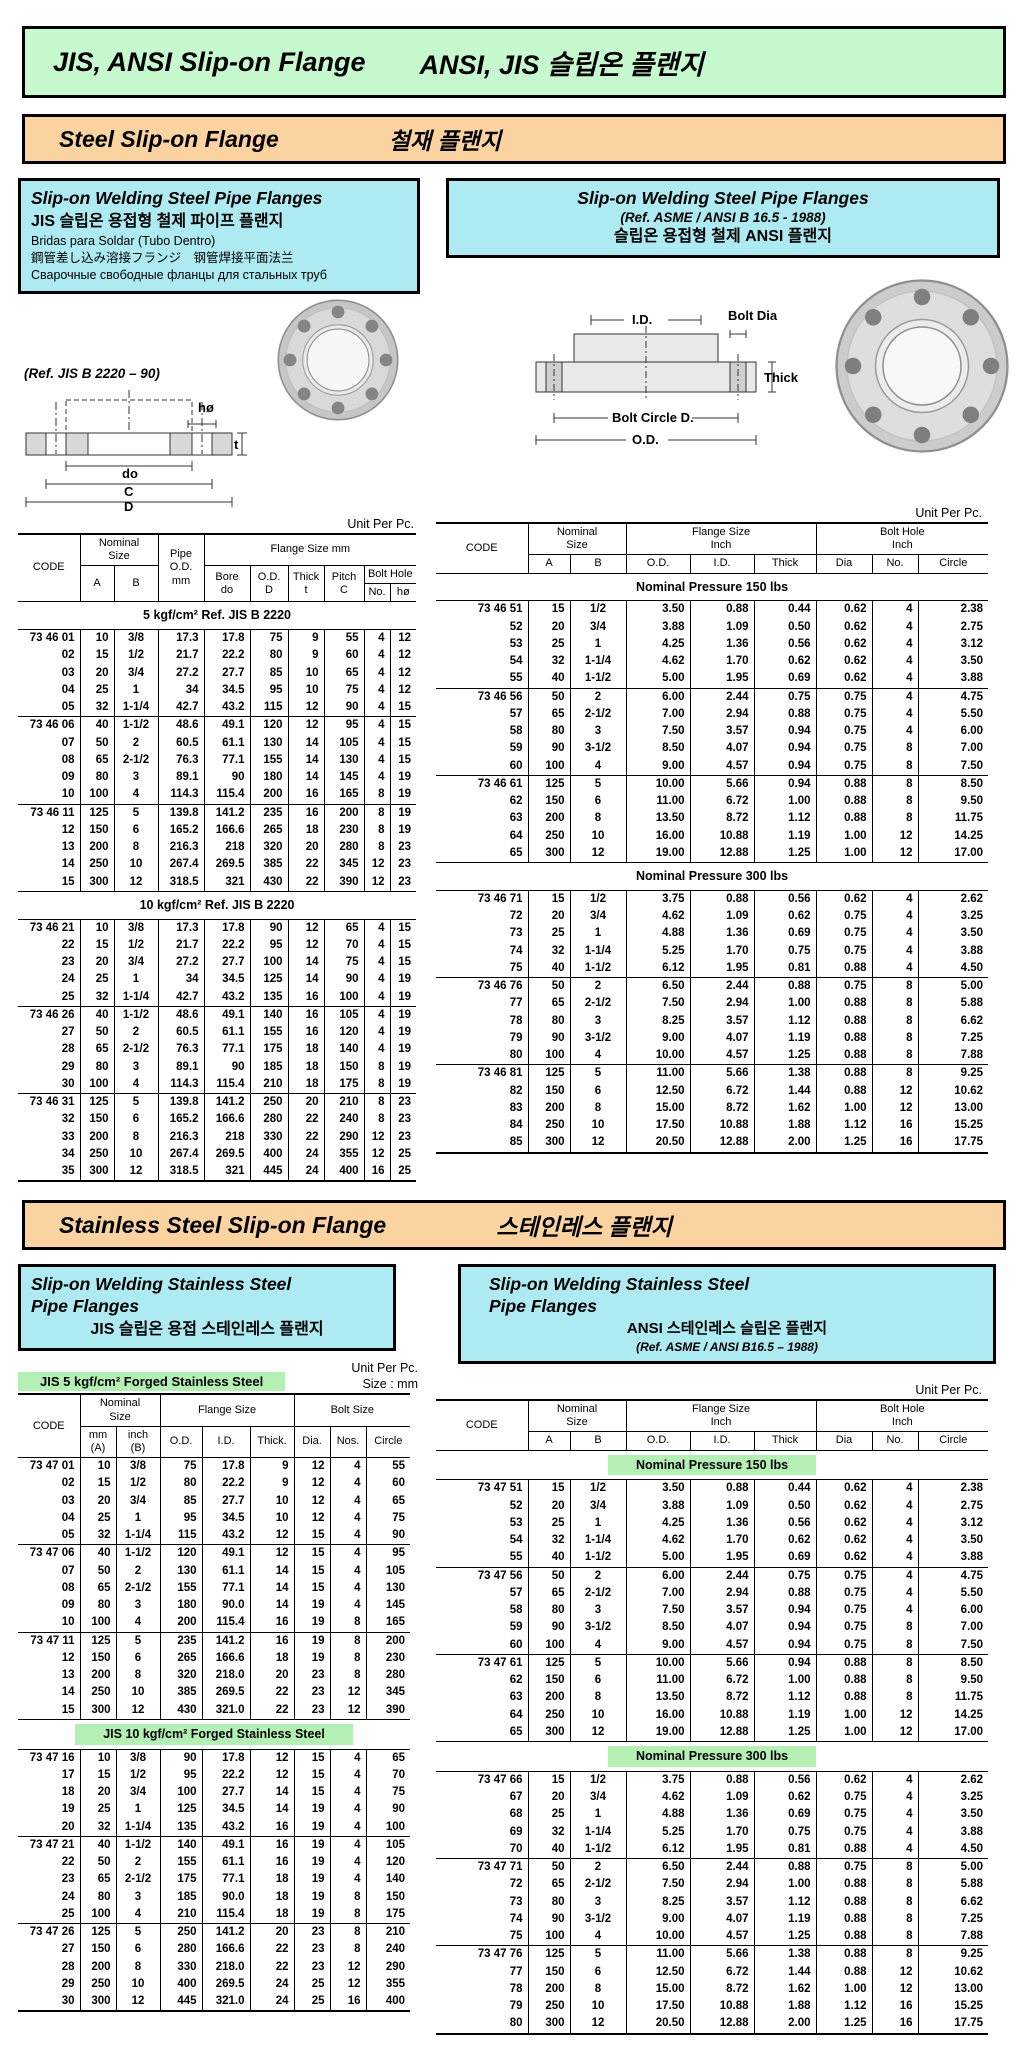 The image size is (1028, 2051). I want to click on value-cell: 9.00, so click(658, 1645).